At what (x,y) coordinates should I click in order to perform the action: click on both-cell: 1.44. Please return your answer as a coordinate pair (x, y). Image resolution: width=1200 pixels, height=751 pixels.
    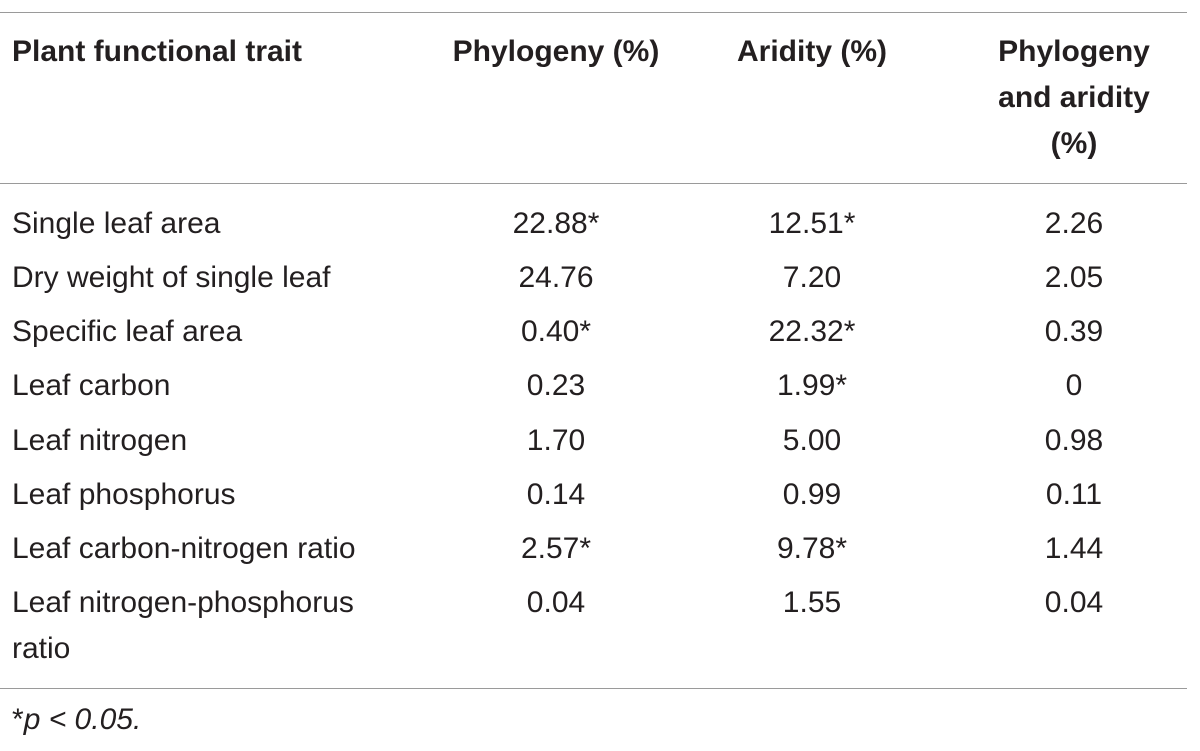
    Looking at the image, I should click on (1074, 548).